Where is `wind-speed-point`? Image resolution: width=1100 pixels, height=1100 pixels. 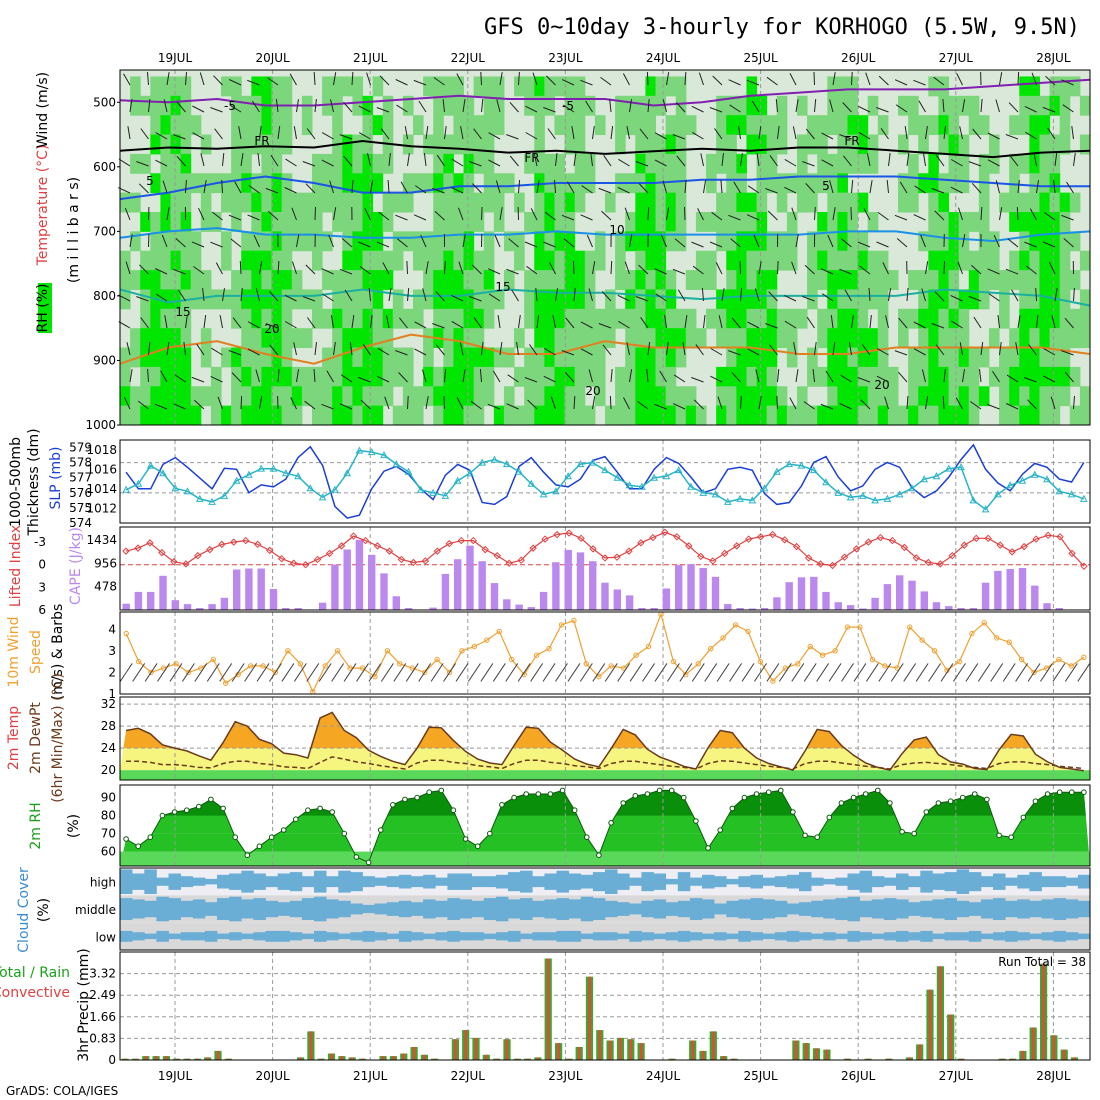 wind-speed-point is located at coordinates (1084, 657).